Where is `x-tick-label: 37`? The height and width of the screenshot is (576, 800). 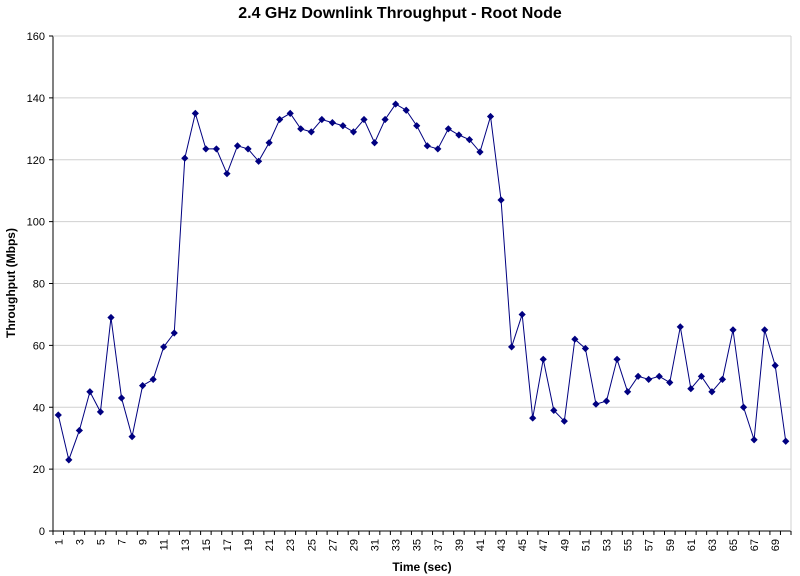
x-tick-label: 37 is located at coordinates (439, 545).